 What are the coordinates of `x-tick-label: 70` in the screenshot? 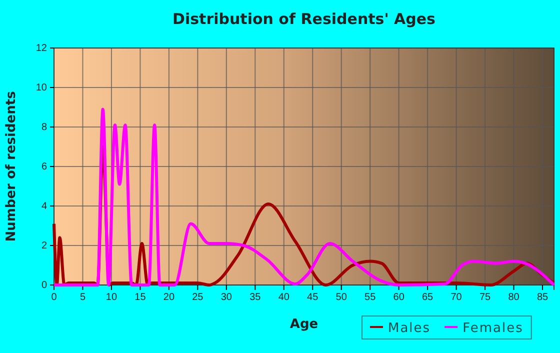 It's located at (456, 298).